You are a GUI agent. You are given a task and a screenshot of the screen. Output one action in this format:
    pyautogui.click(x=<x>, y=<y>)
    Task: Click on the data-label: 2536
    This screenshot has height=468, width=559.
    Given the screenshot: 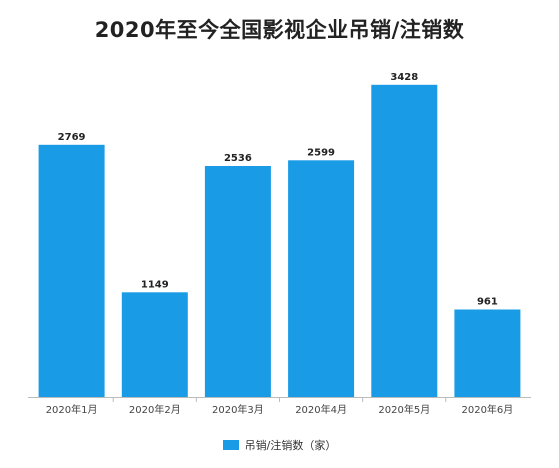 What is the action you would take?
    pyautogui.click(x=238, y=158)
    